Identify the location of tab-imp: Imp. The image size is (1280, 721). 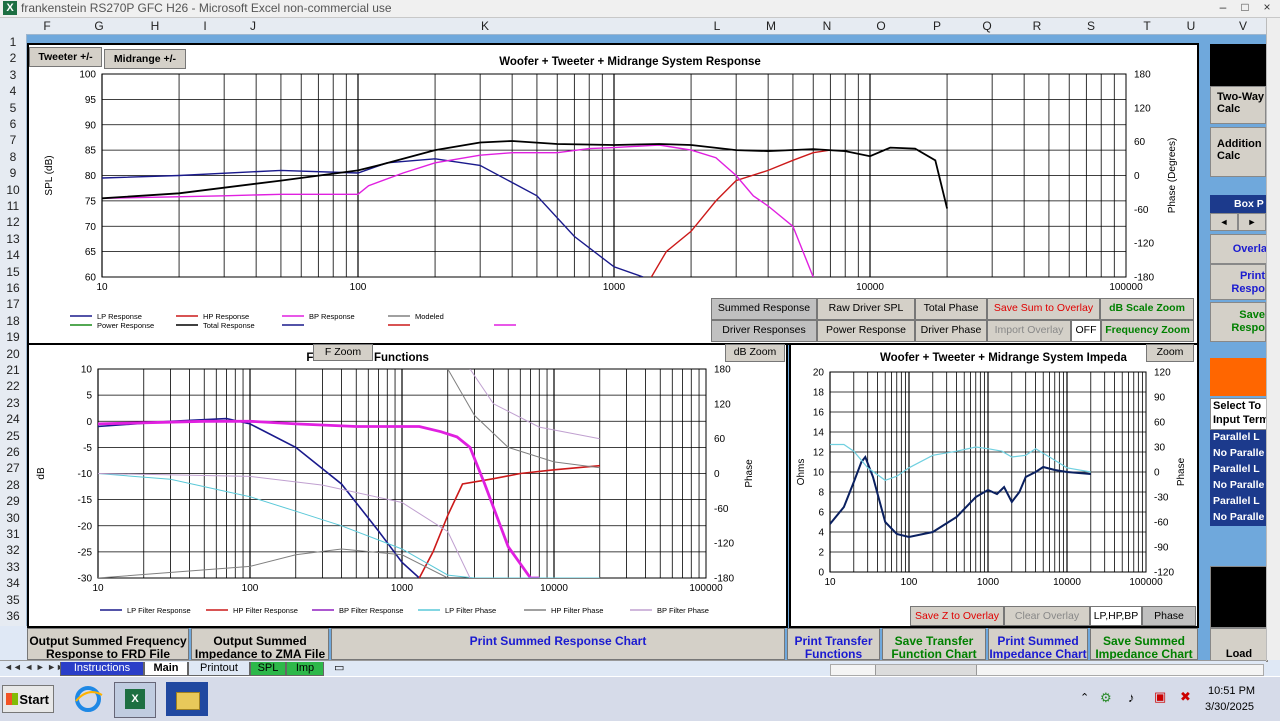
(305, 669).